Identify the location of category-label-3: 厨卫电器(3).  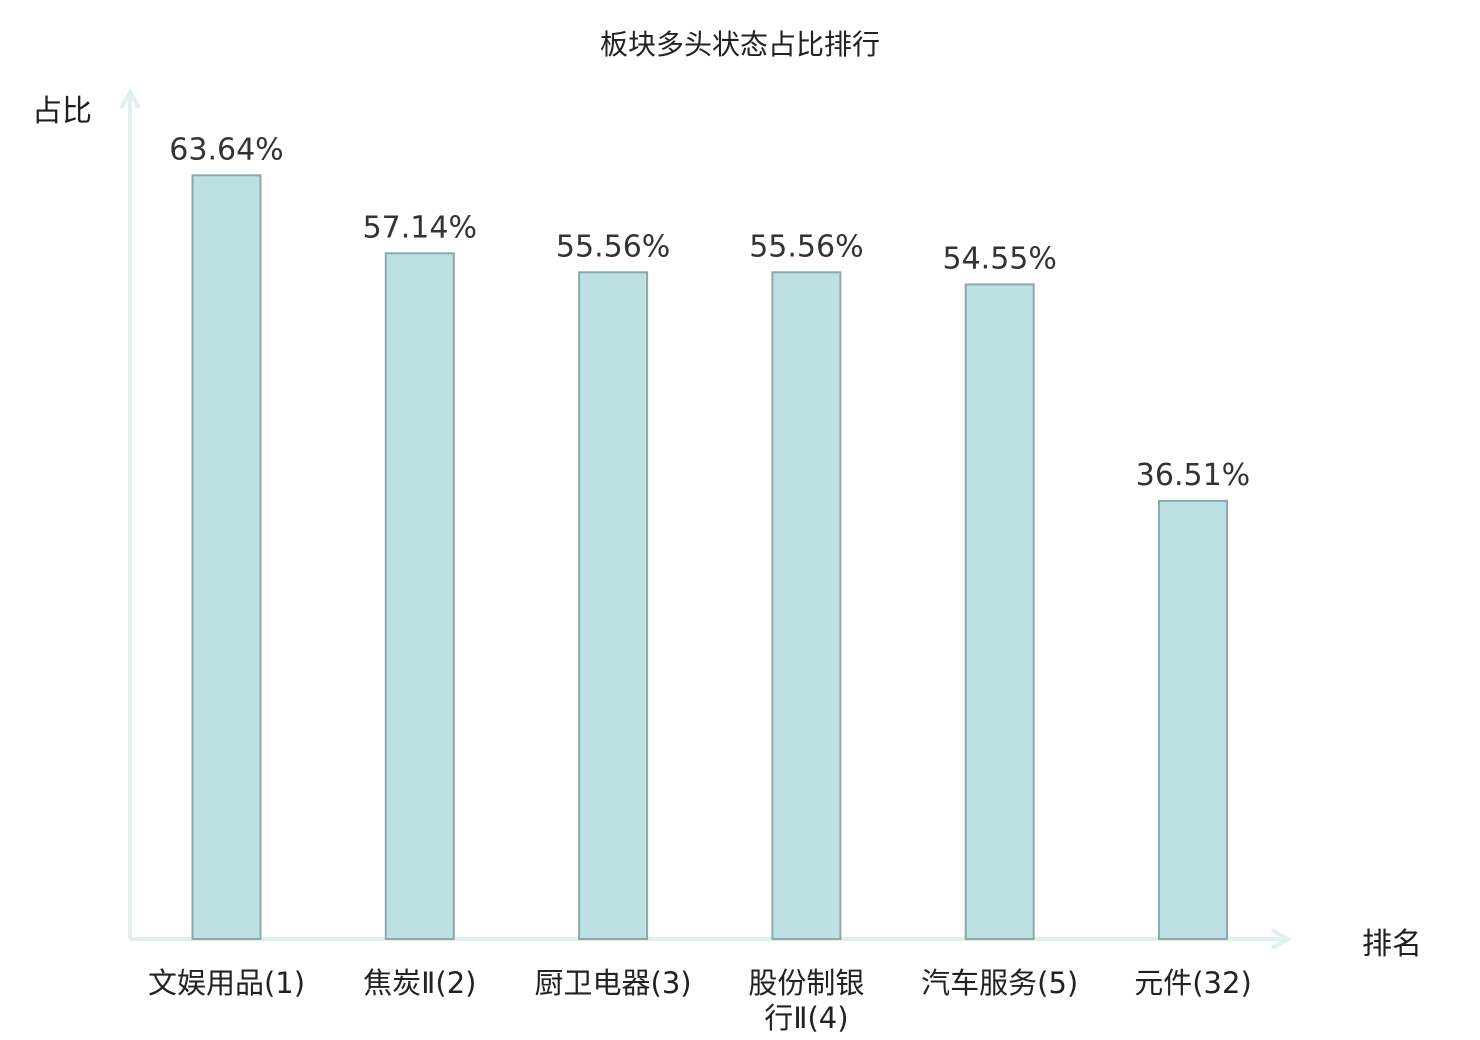
(613, 983).